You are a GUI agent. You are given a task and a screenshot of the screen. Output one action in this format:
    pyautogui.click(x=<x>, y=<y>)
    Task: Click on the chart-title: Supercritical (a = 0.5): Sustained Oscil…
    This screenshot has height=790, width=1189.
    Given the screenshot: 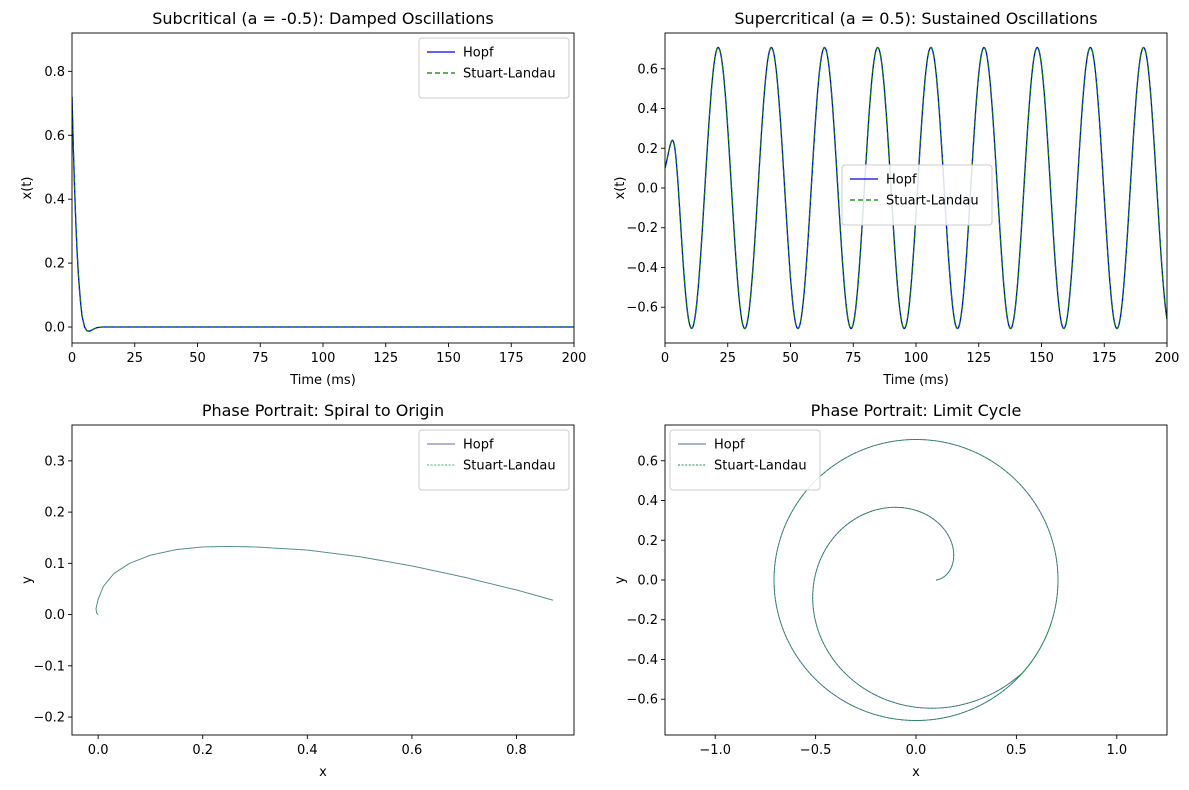 What is the action you would take?
    pyautogui.click(x=915, y=18)
    